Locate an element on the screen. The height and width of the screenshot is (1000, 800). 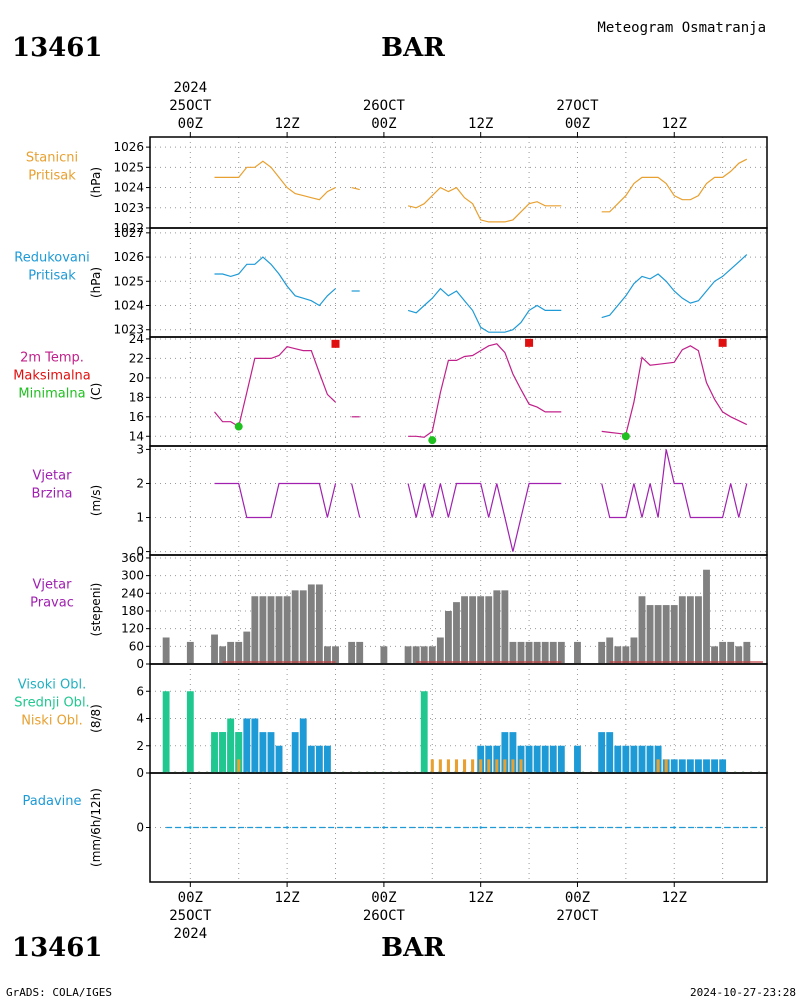
y-tick-label: 4 is located at coordinates (140, 719).